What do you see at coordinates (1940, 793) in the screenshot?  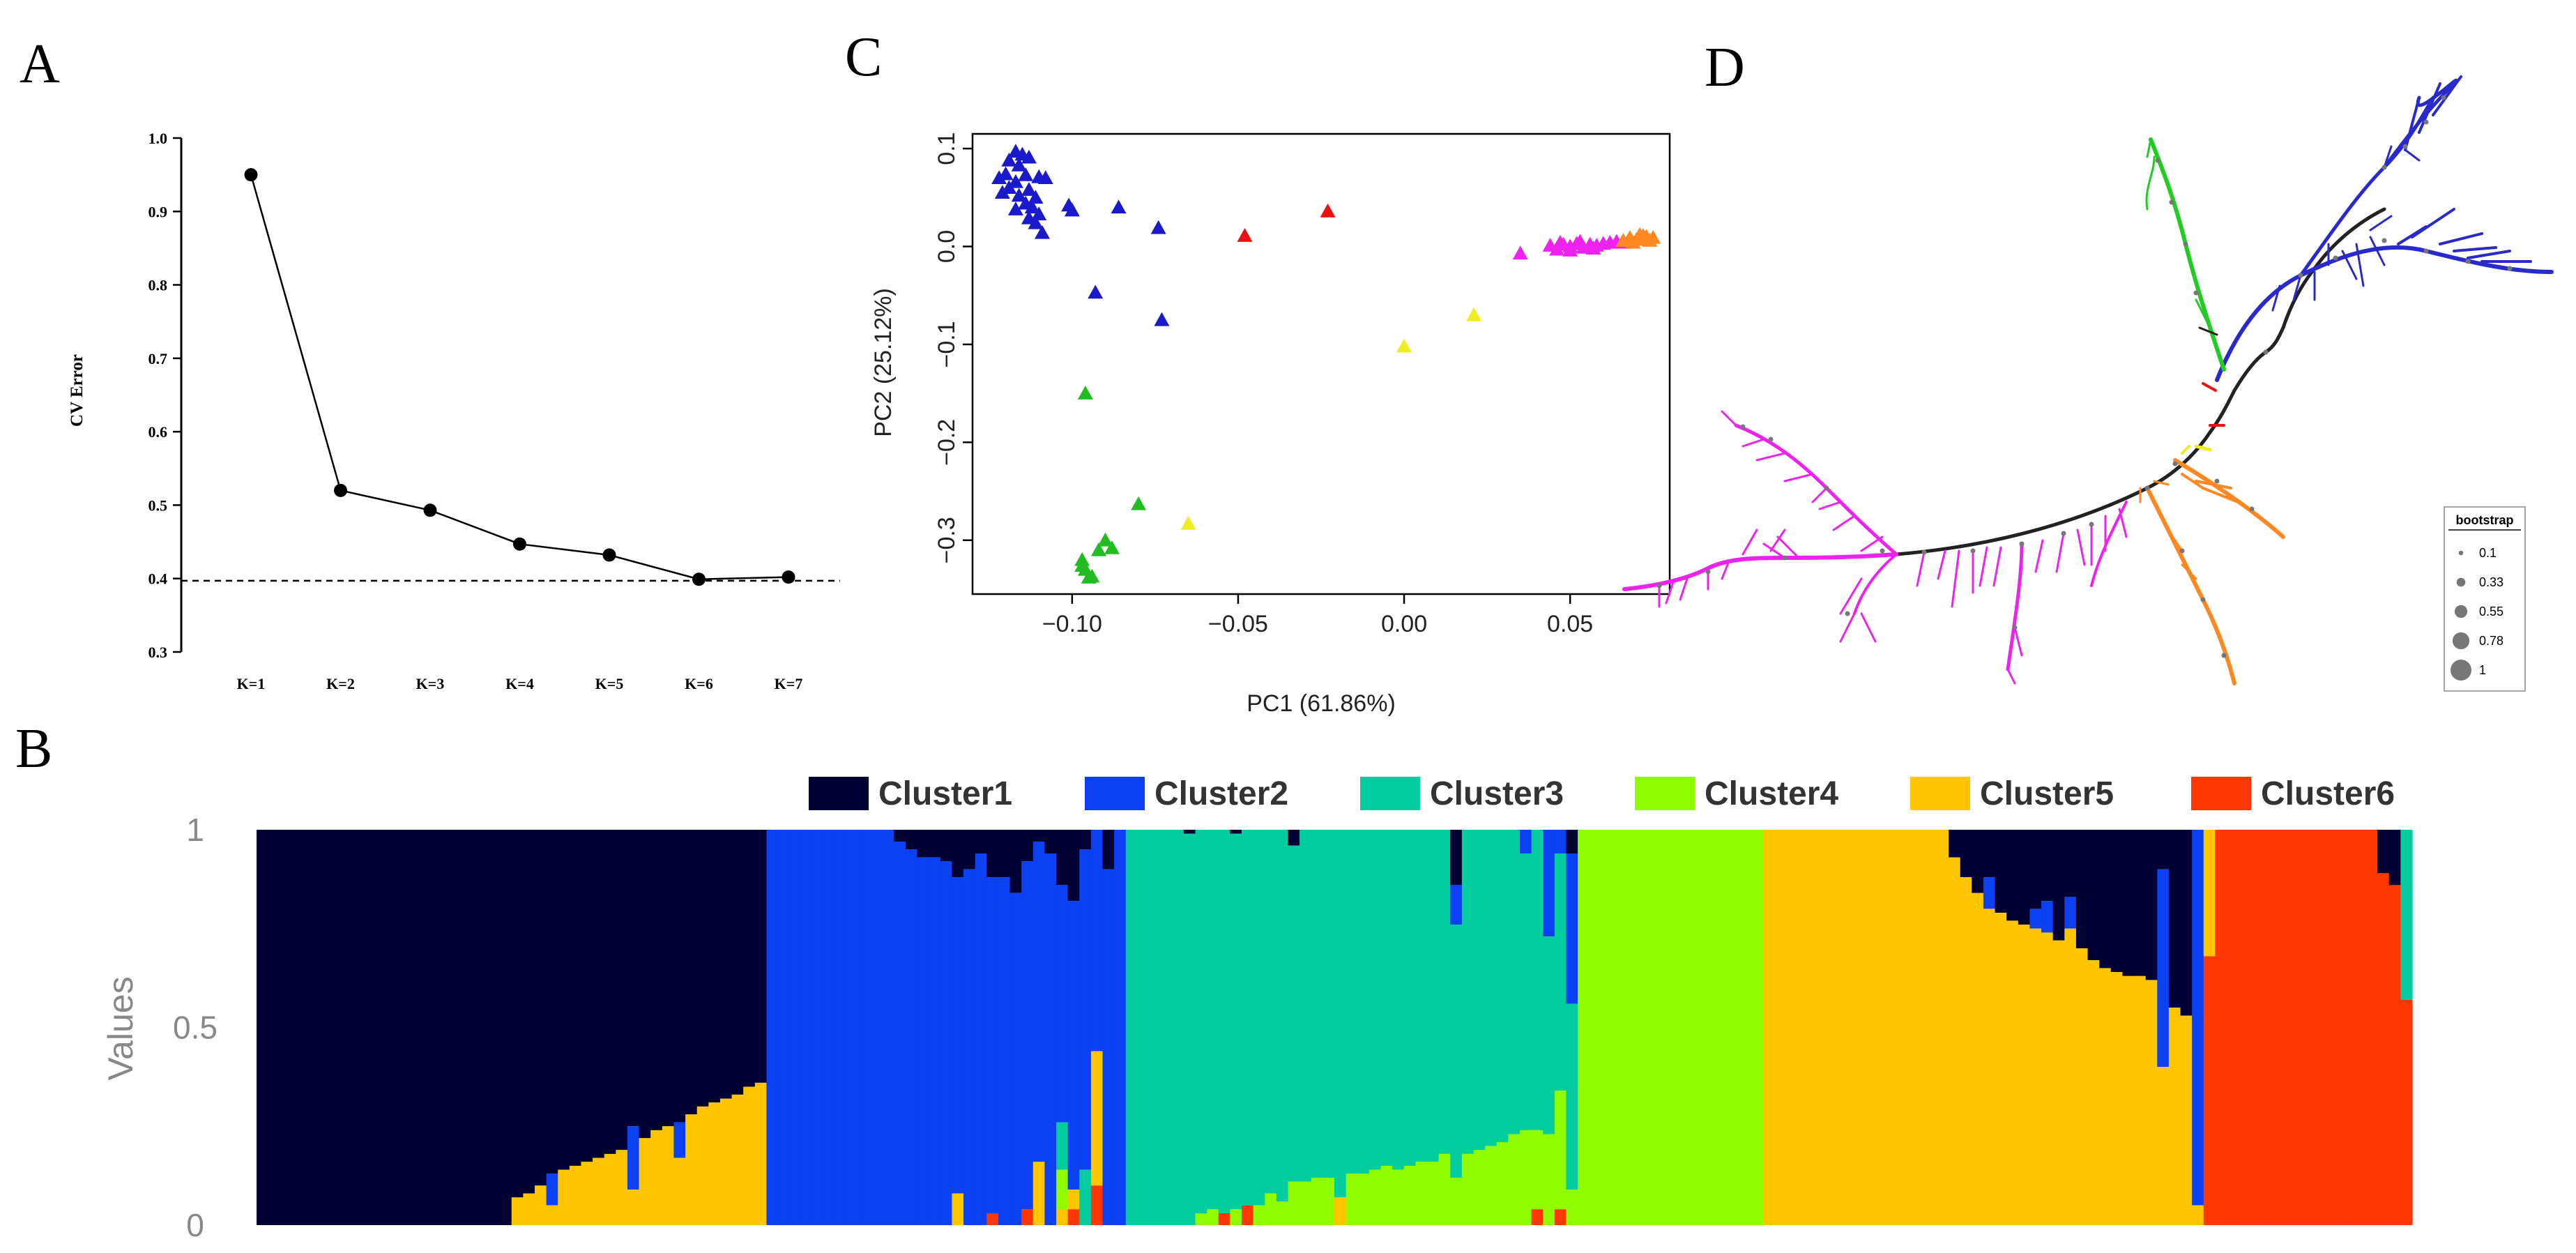 I see `legend-swatch-cluster5` at bounding box center [1940, 793].